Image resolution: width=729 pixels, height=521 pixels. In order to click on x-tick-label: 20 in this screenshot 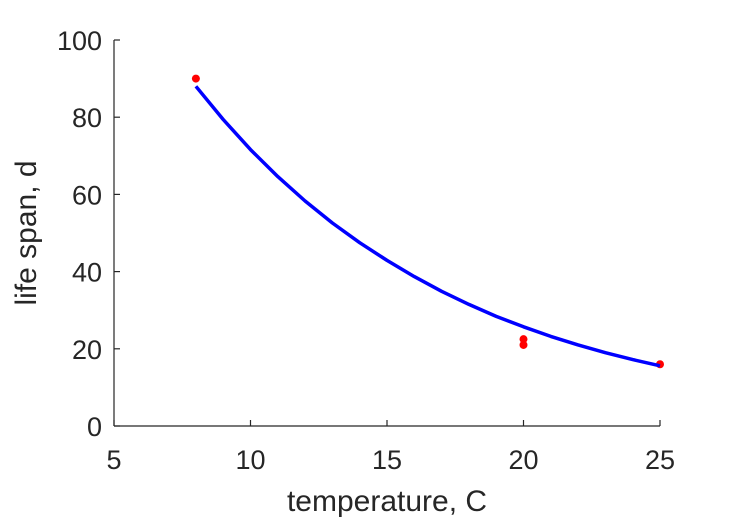, I will do `click(523, 460)`.